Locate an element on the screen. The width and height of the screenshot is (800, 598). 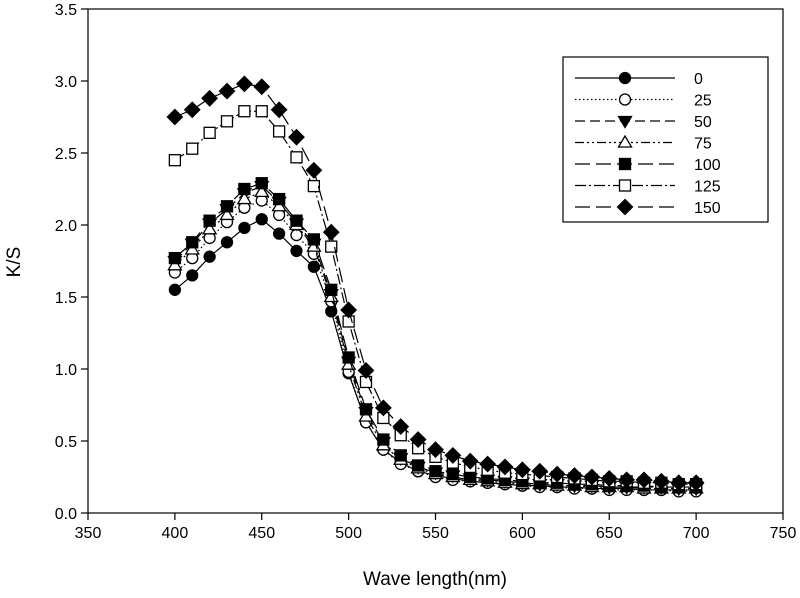
legend-item: 25 is located at coordinates (643, 101).